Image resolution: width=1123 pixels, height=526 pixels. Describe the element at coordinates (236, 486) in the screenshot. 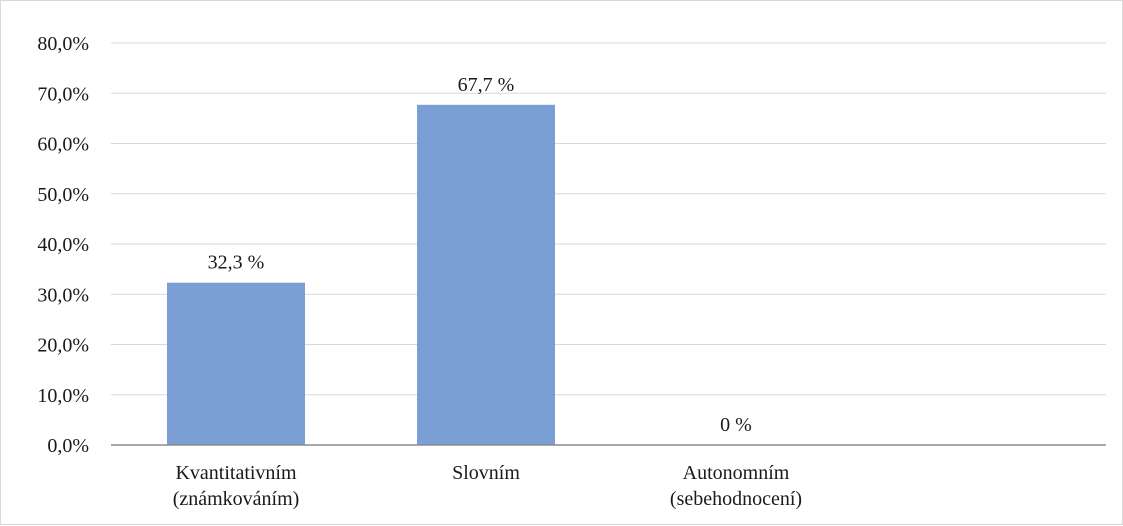

I see `category-label: Kvantitativním (známkováním)` at that location.